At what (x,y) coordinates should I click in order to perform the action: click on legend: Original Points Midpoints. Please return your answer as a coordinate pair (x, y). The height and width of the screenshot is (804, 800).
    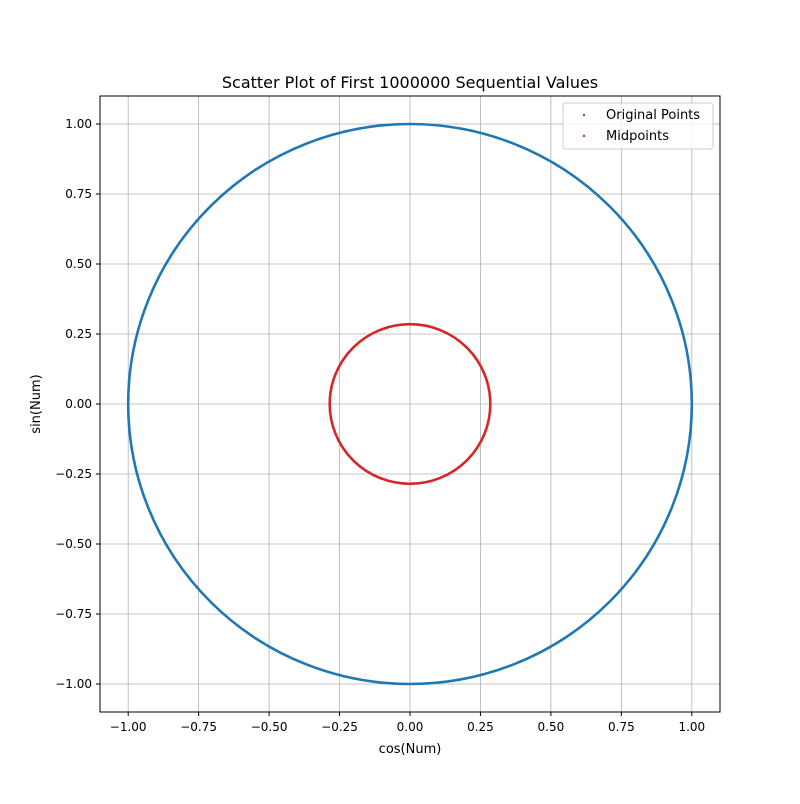
    Looking at the image, I should click on (638, 126).